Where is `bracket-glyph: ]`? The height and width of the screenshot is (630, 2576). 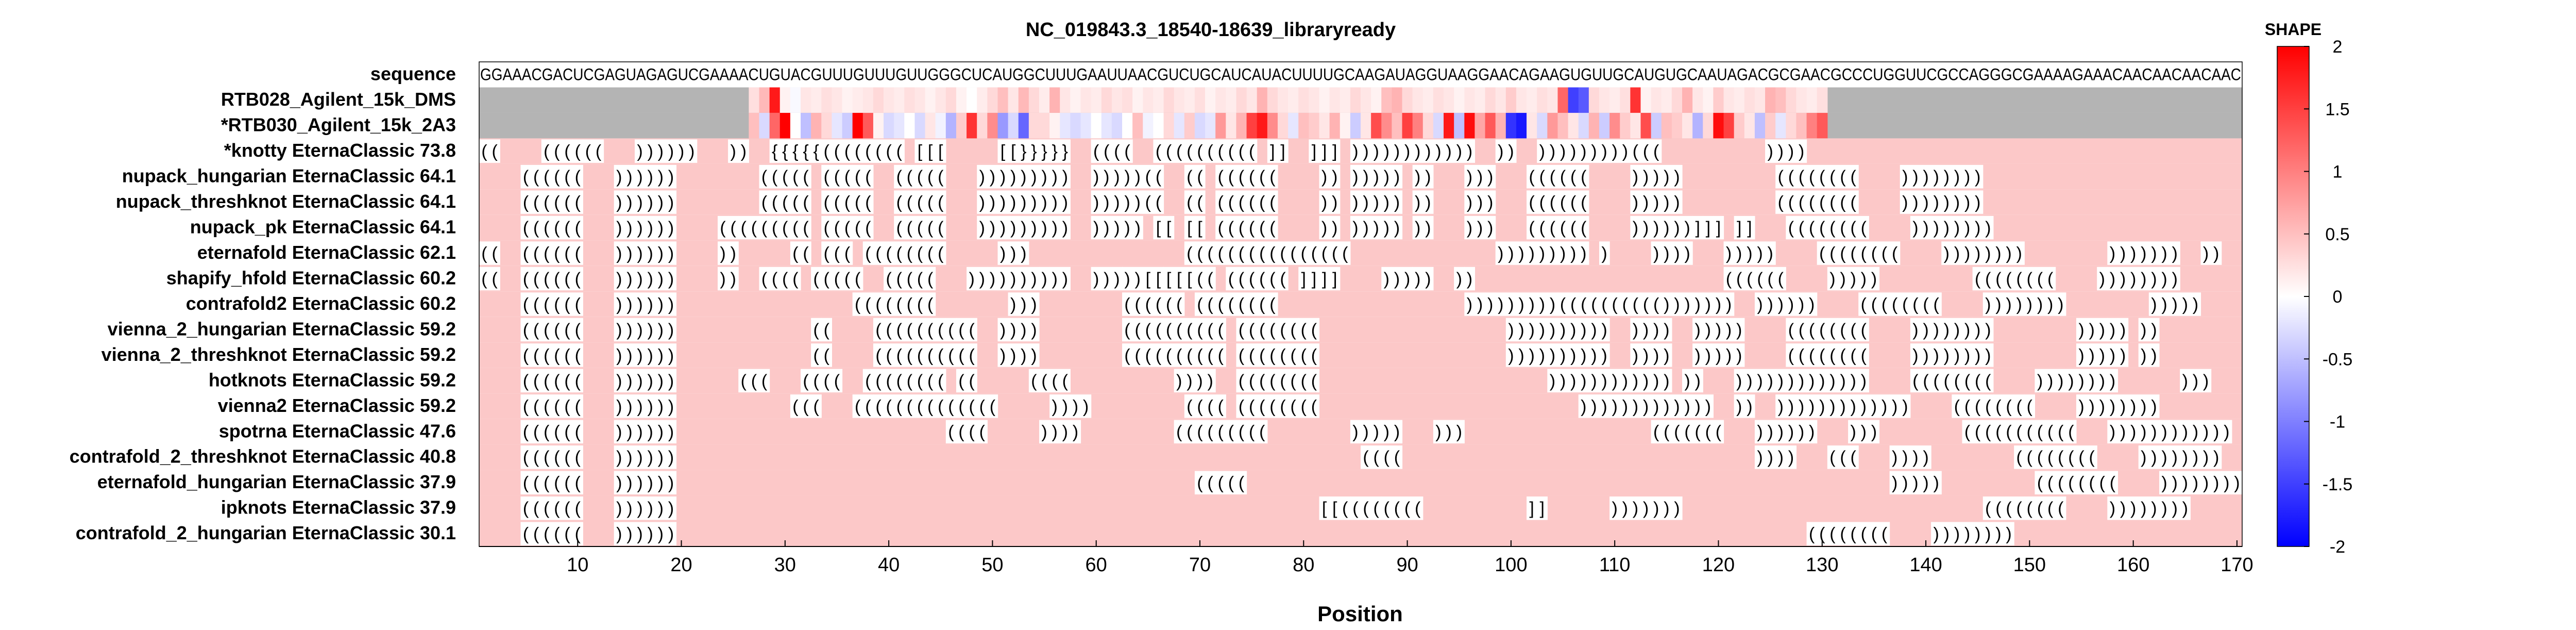 bracket-glyph: ] is located at coordinates (1314, 151).